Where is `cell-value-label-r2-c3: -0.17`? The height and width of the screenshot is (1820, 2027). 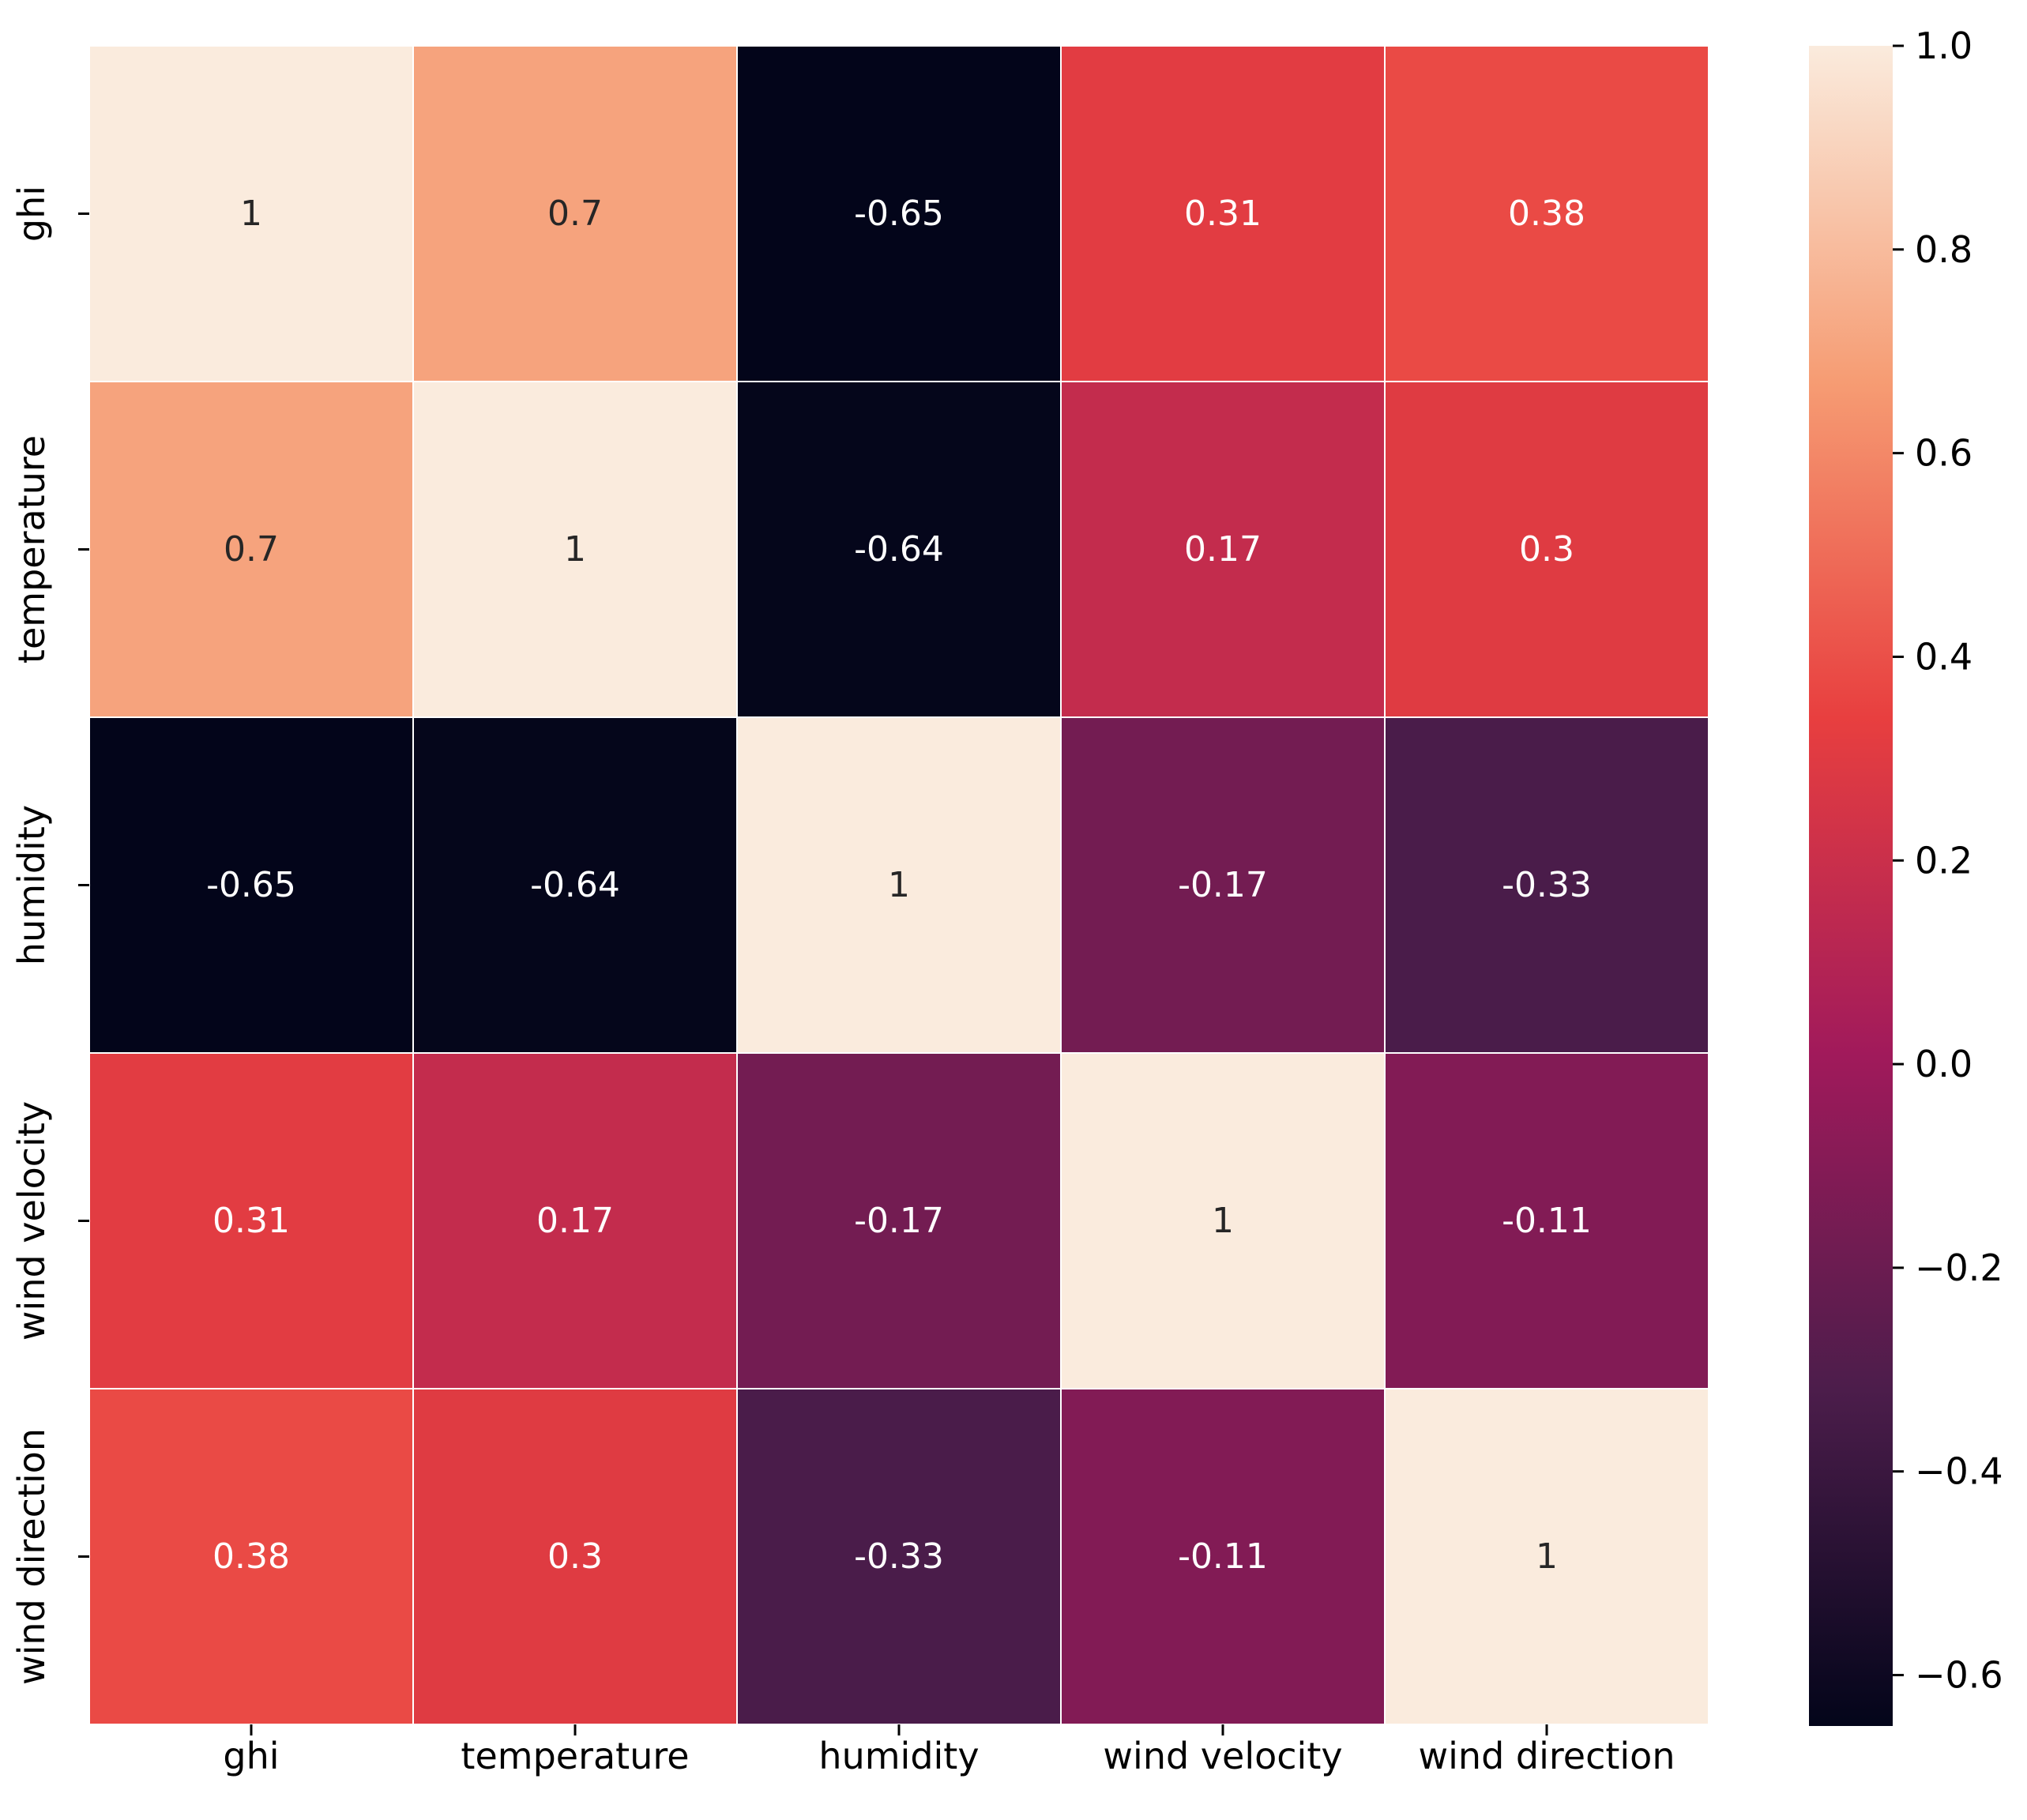
cell-value-label-r2-c3: -0.17 is located at coordinates (1223, 885).